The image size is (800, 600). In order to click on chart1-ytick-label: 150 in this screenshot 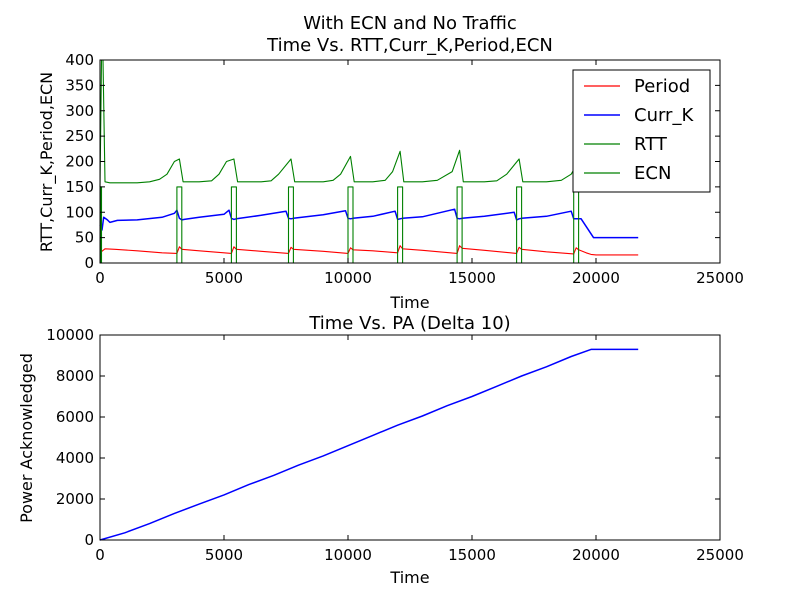, I will do `click(79, 187)`.